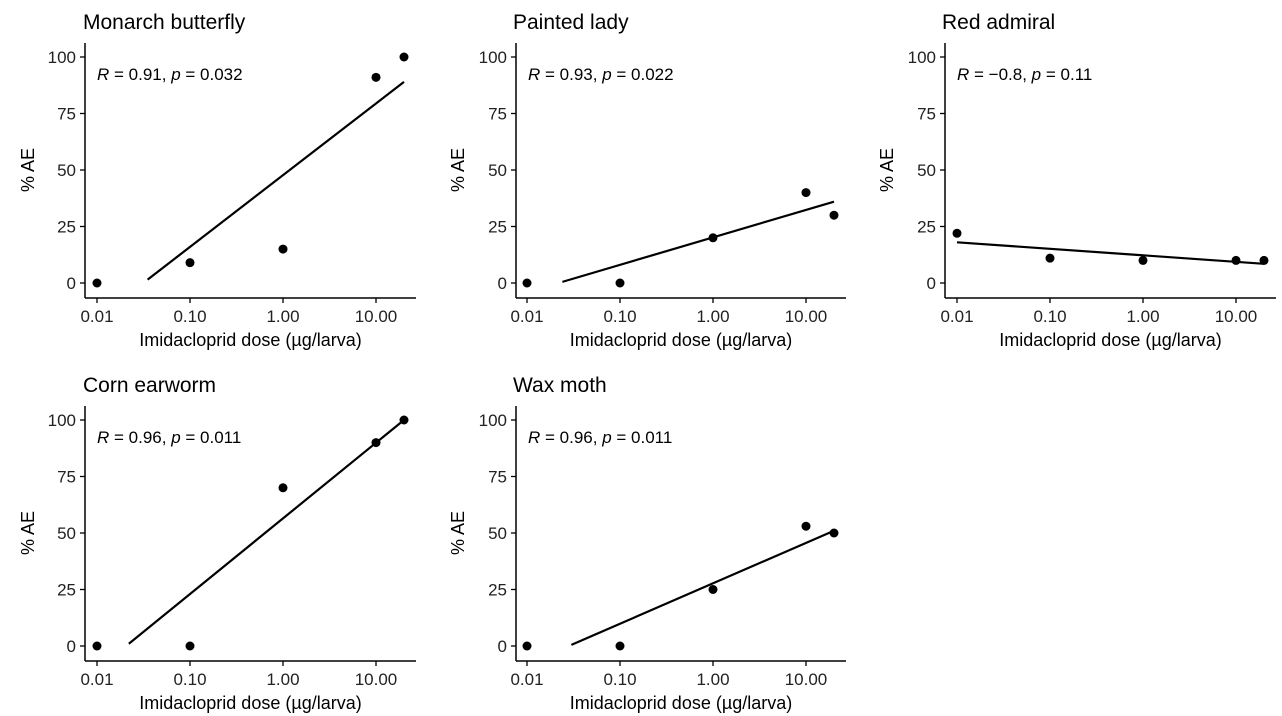 This screenshot has height=716, width=1282. I want to click on panel-title: Monarch butterfly, so click(164, 22).